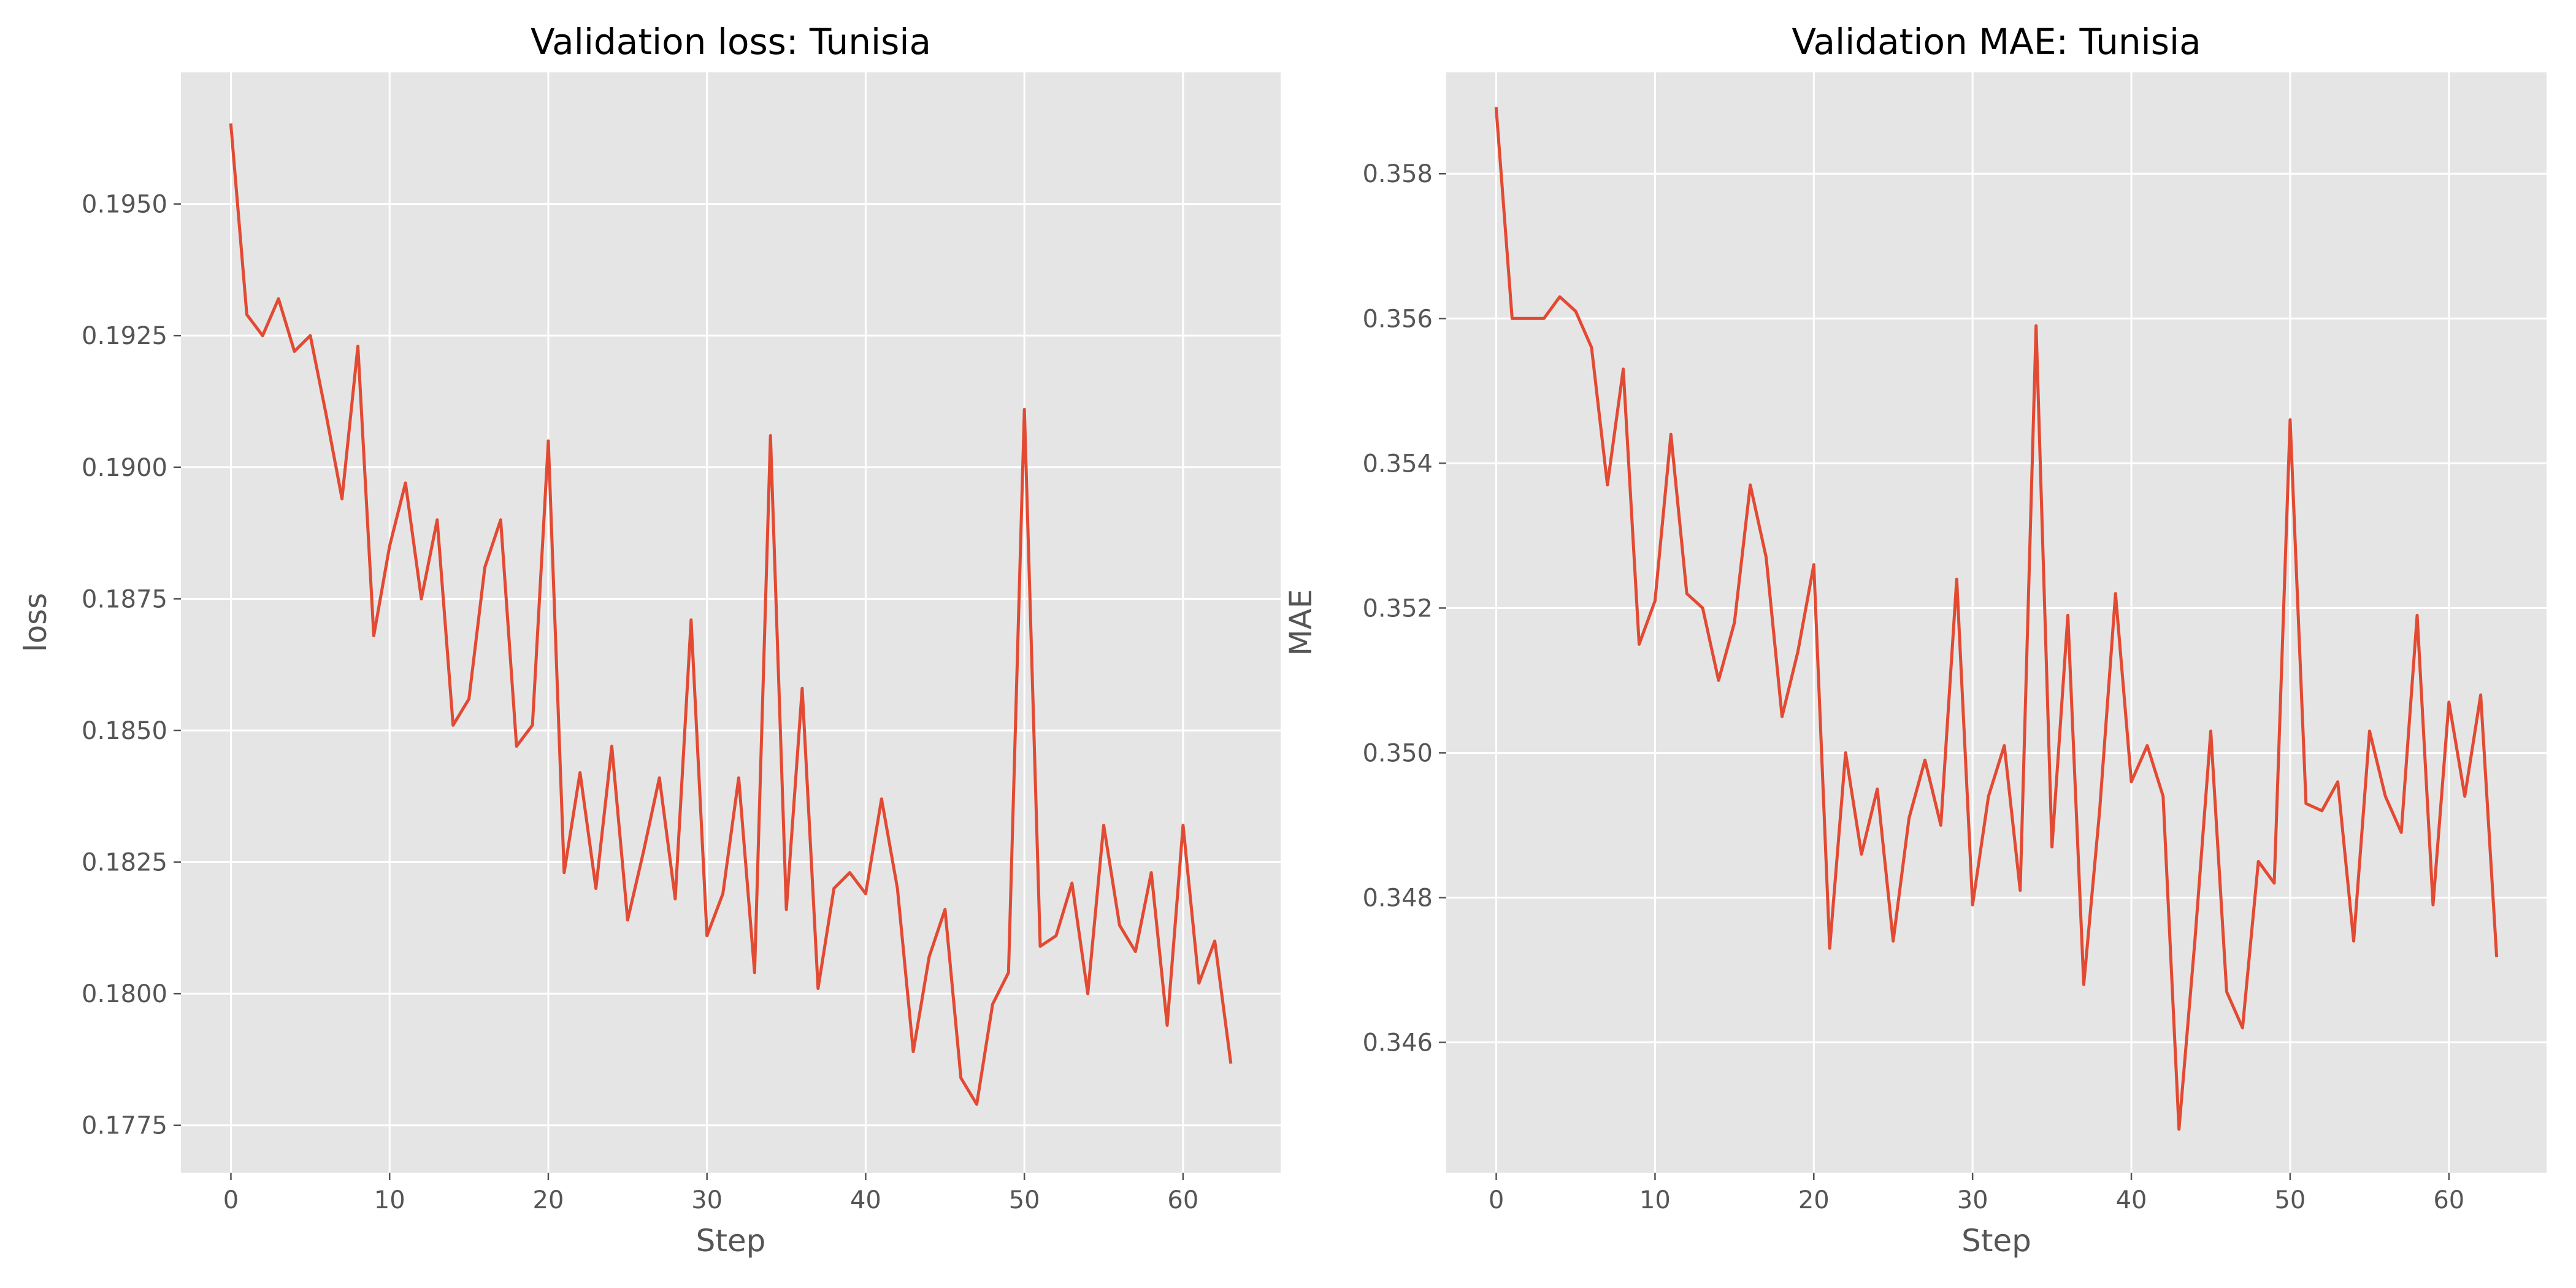  I want to click on y-tick-label: 0.1800, so click(124, 994).